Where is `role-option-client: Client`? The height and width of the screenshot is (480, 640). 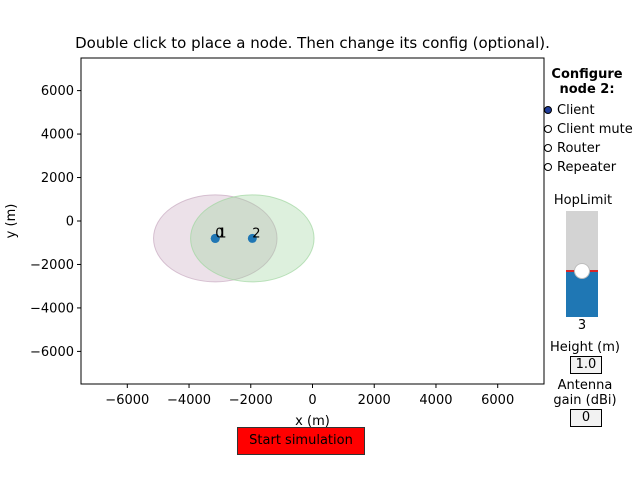 role-option-client: Client is located at coordinates (569, 110).